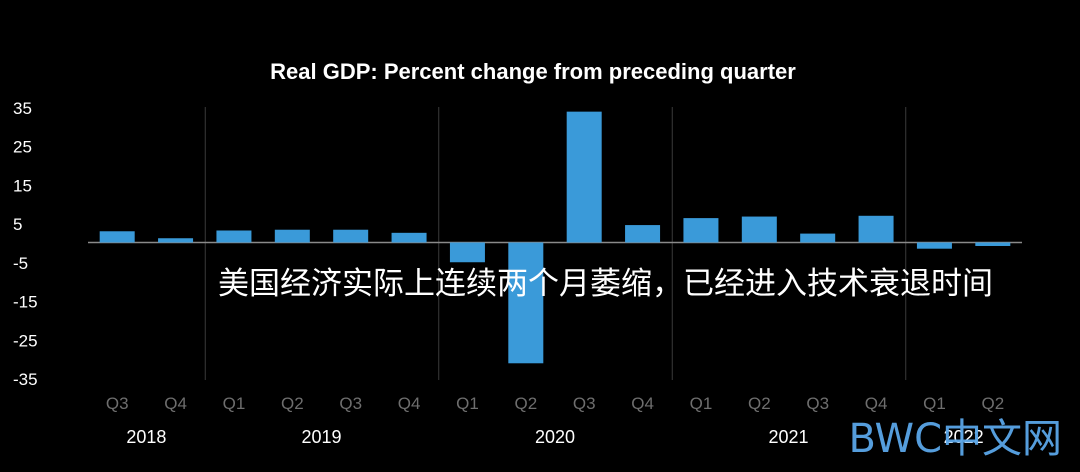 This screenshot has width=1080, height=472. I want to click on year-label: 2019, so click(321, 437).